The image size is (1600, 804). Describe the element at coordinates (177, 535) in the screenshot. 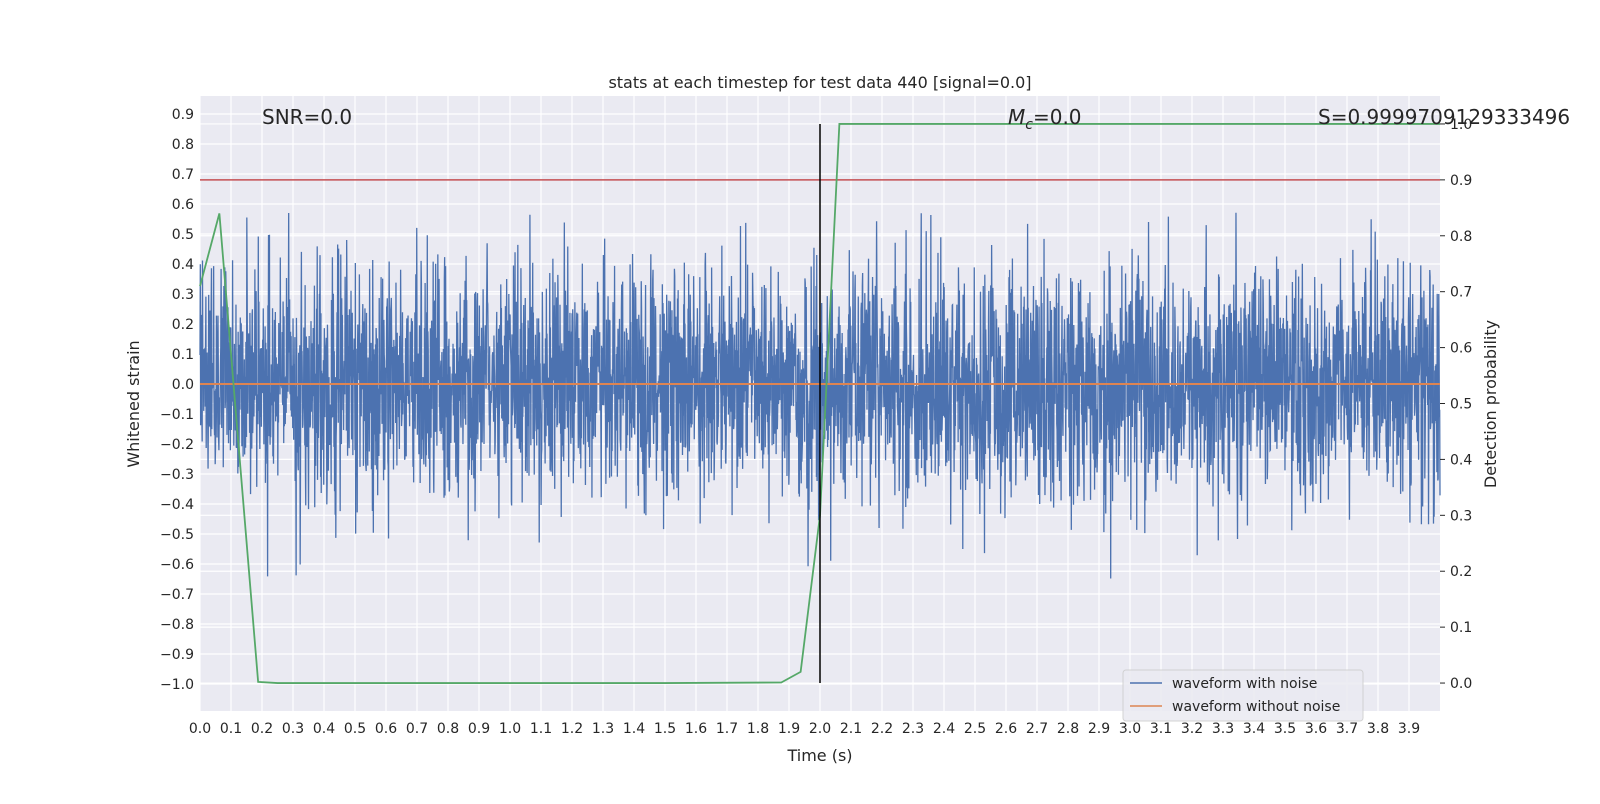

I see `y-tick-label: −0.5` at that location.